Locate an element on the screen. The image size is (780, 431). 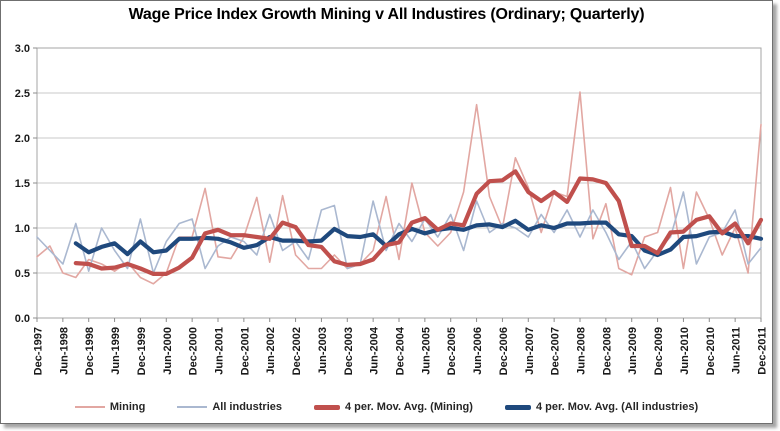
legend-item-all-industries: All industries is located at coordinates (229, 407).